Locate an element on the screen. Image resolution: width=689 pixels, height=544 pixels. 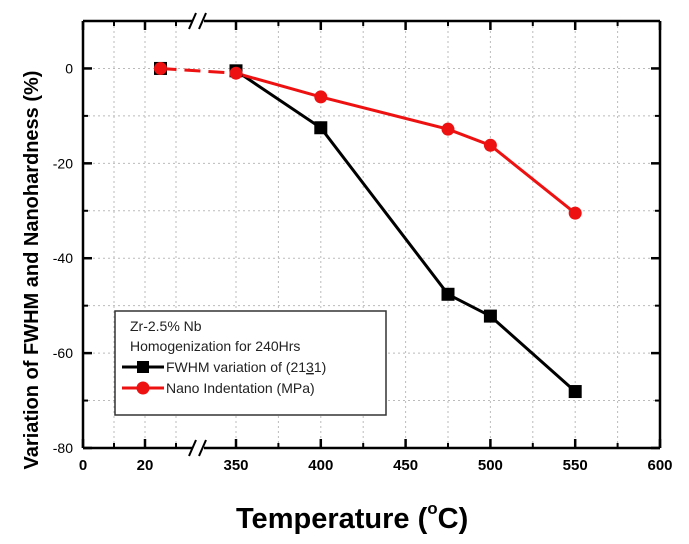
x-tick-label: 550 is located at coordinates (575, 465).